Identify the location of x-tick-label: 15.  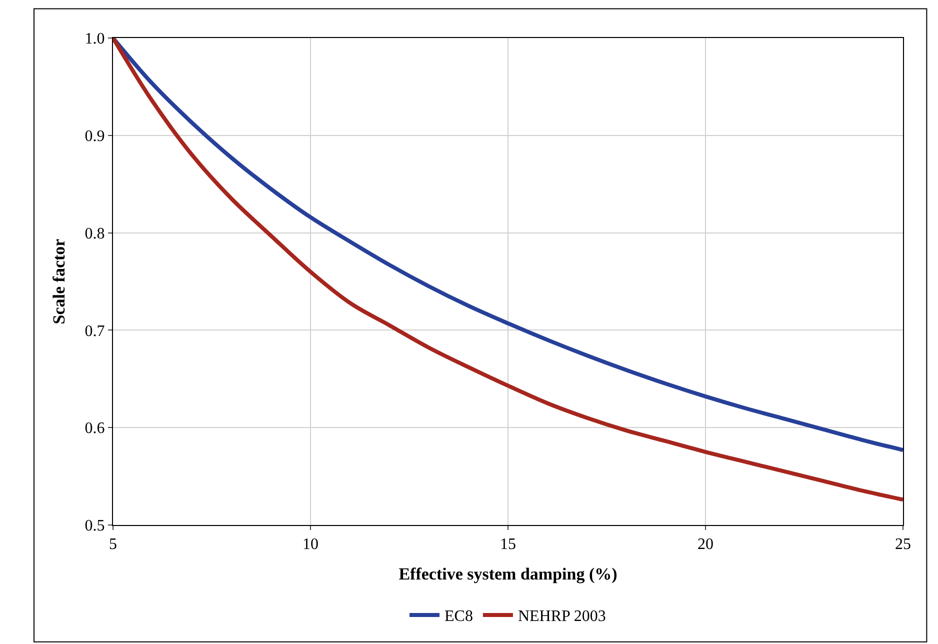
(508, 545).